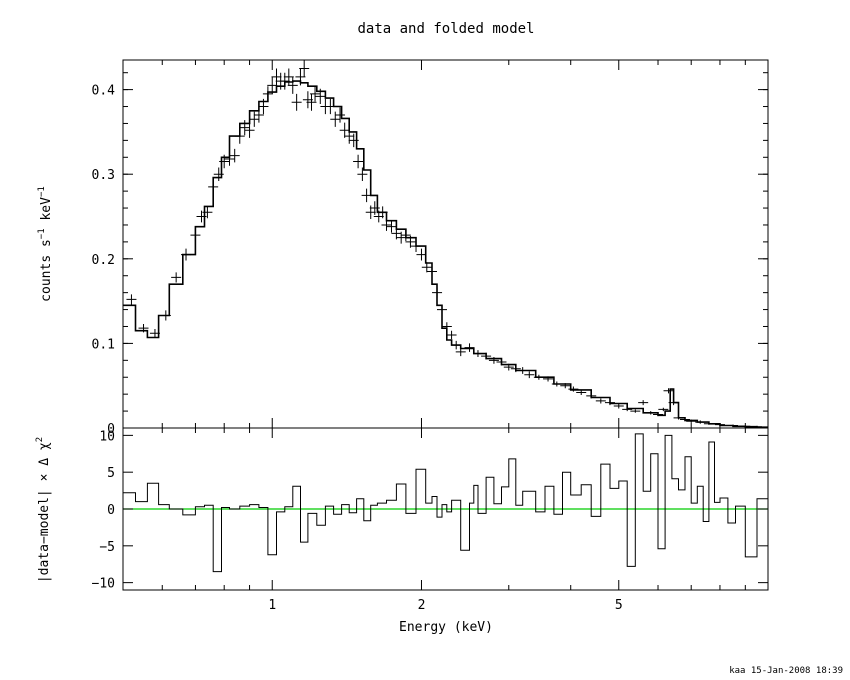 This screenshot has width=850, height=680. I want to click on y-tick-label: −5, so click(107, 547).